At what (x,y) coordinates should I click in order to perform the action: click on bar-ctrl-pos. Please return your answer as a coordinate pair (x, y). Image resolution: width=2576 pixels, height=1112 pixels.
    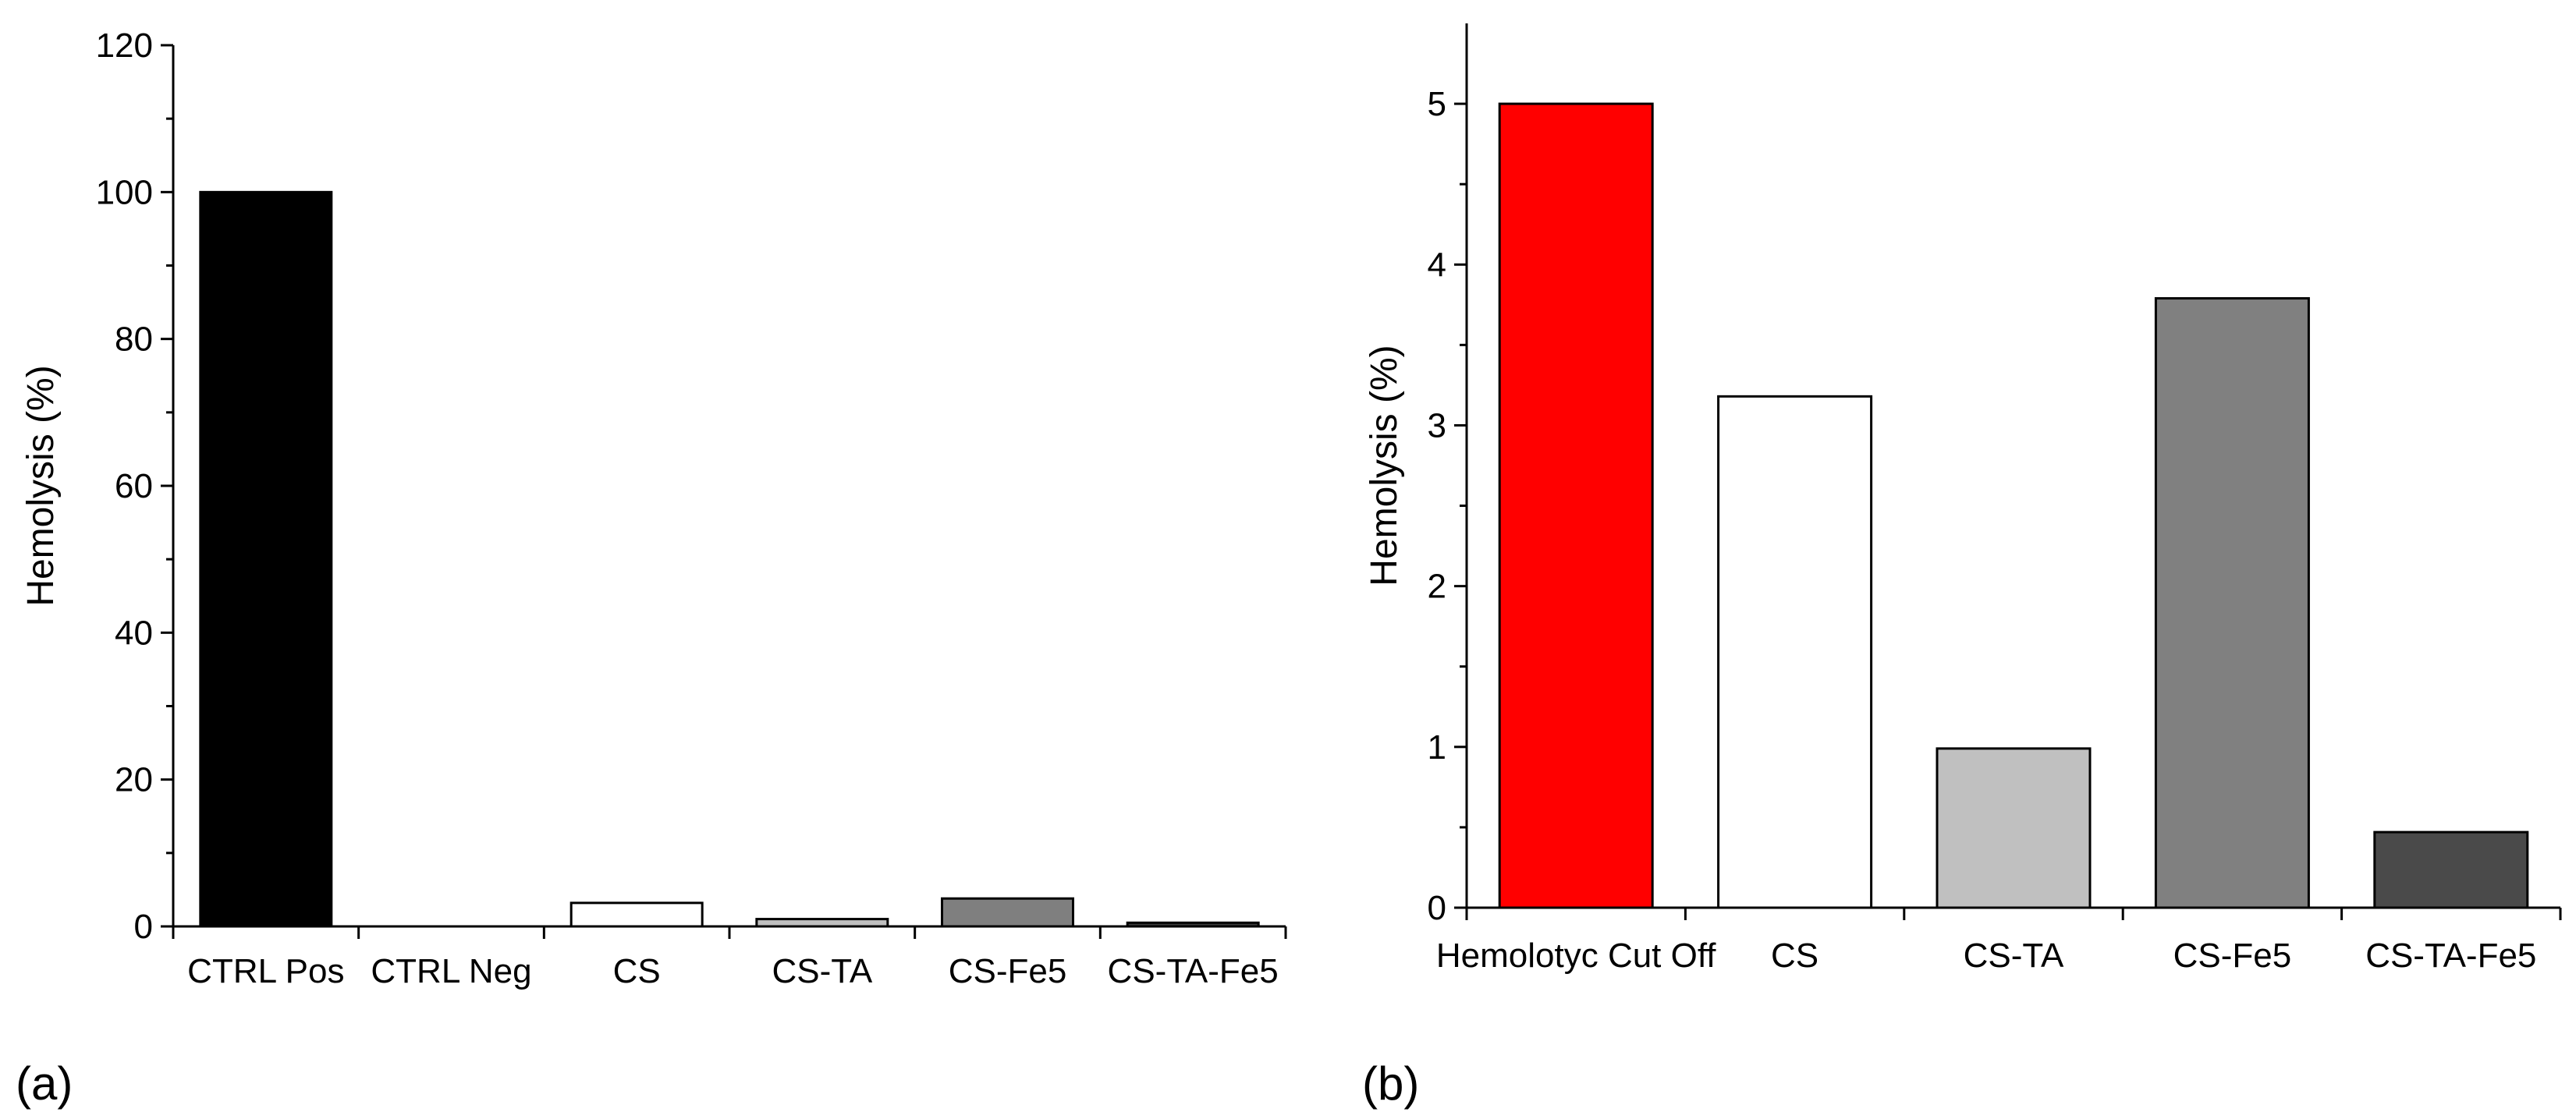
    Looking at the image, I should click on (266, 559).